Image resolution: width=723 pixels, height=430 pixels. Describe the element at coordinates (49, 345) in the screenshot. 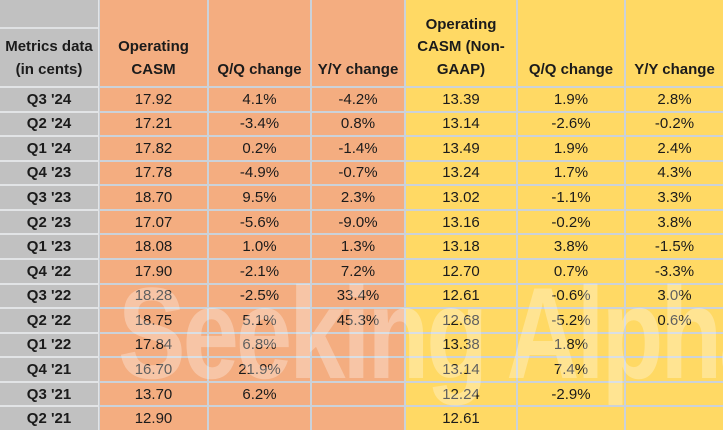

I see `quarter-label-cell: Q1 '22` at that location.